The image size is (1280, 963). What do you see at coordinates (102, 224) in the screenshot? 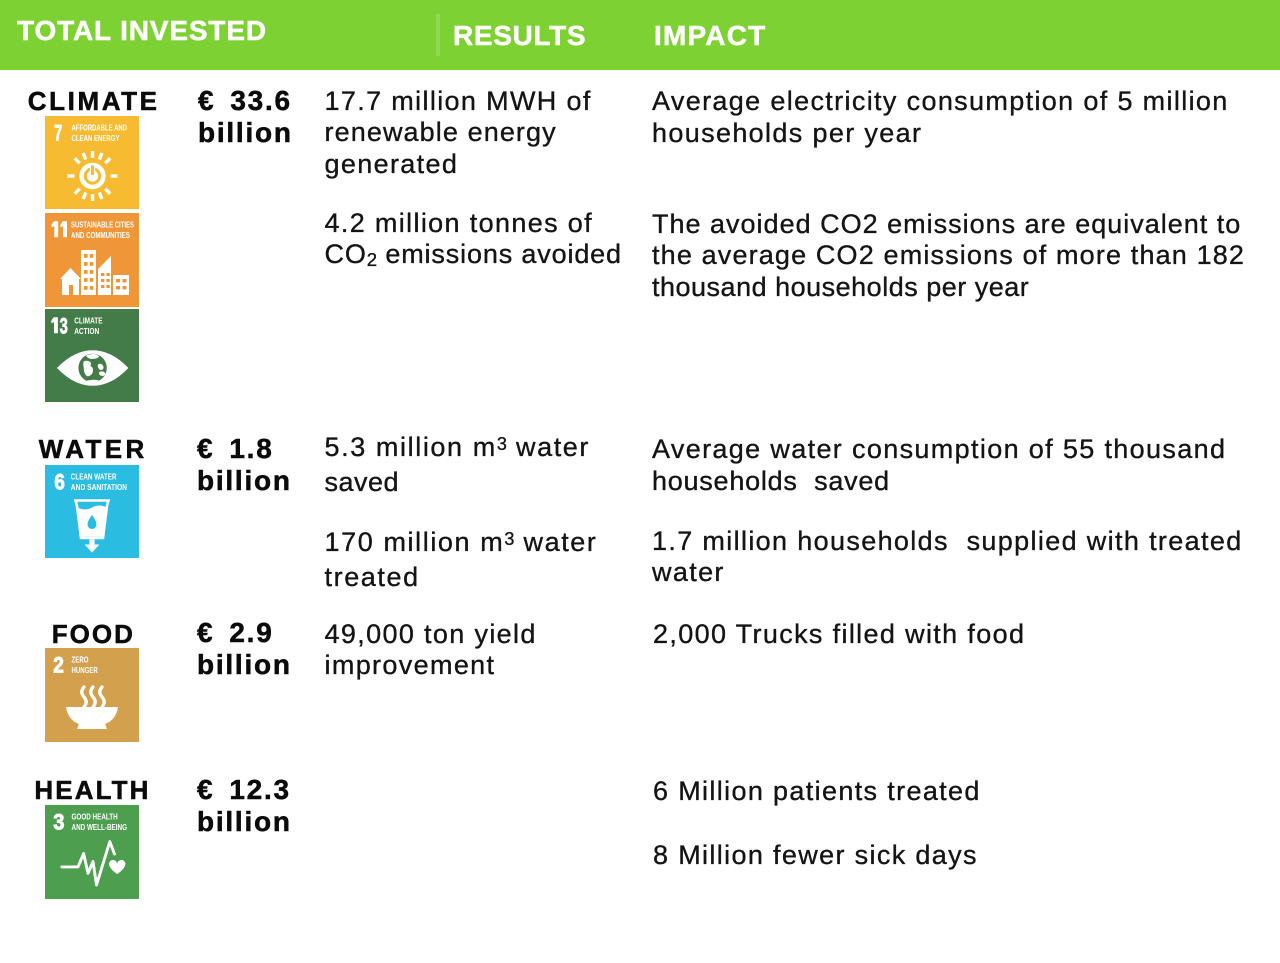
I see `svg-text: SUSTAINABLE CITIES` at bounding box center [102, 224].